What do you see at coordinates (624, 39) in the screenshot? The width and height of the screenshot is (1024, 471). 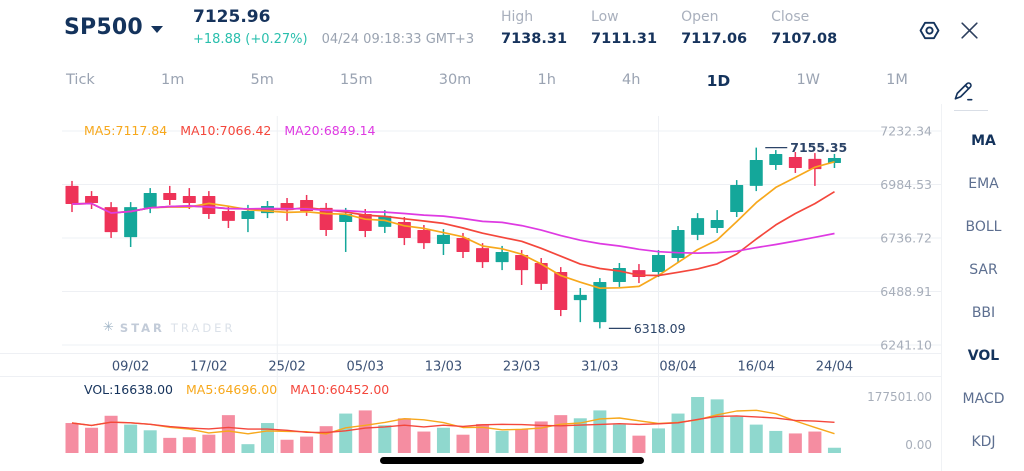 I see `stat-value: 7111.31` at bounding box center [624, 39].